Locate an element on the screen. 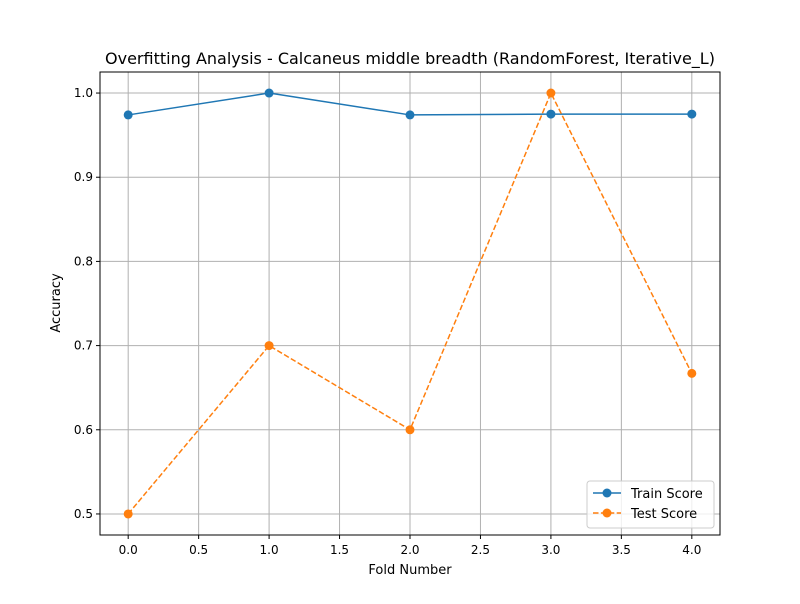 This screenshot has height=604, width=800. y-tick-label: 0.7 is located at coordinates (83, 346).